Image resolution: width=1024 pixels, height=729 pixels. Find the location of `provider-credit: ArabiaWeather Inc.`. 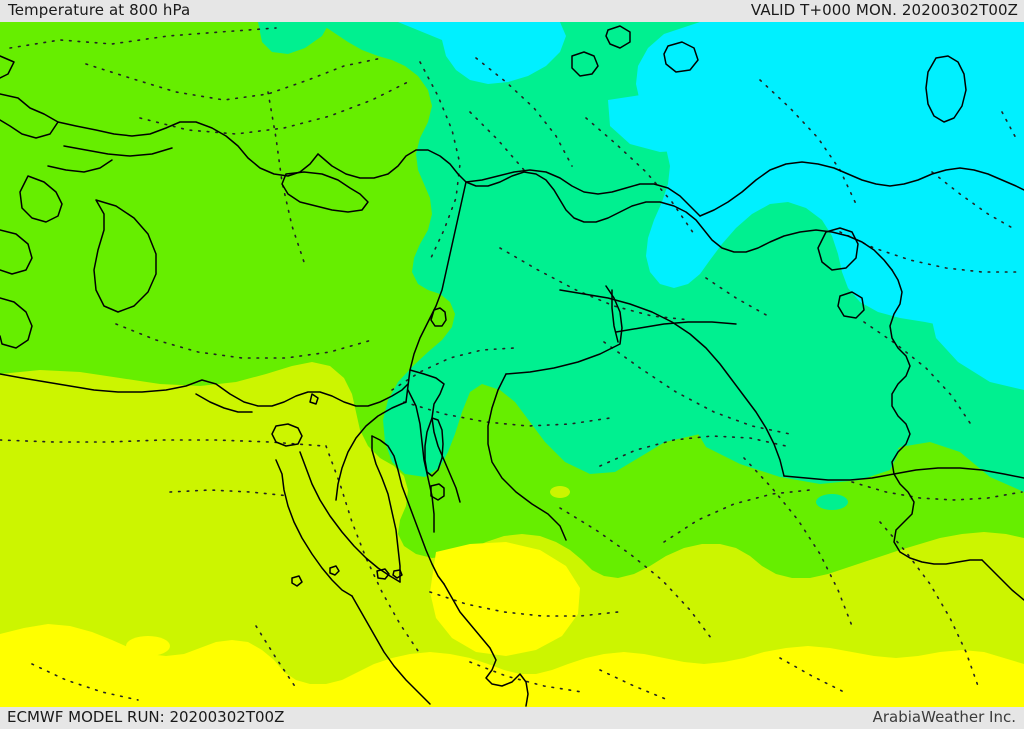

provider-credit: ArabiaWeather Inc. is located at coordinates (944, 717).